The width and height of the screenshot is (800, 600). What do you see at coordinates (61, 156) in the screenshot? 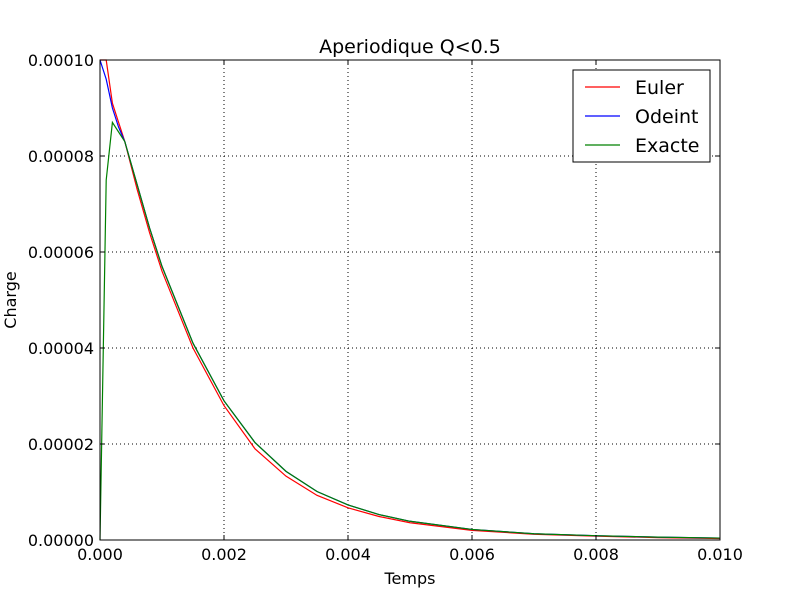
I see `y-tick-label: 0.00008` at bounding box center [61, 156].